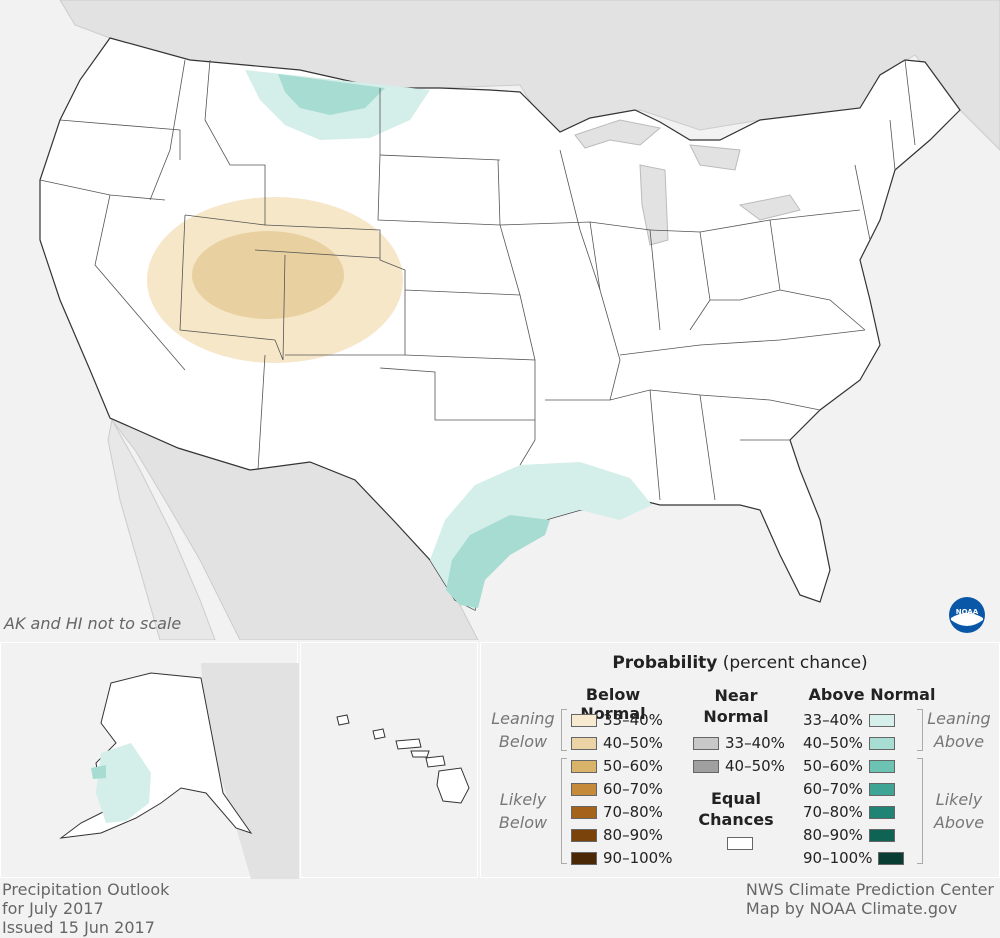 The width and height of the screenshot is (1000, 938). I want to click on below-normal-40-50-area, so click(268, 275).